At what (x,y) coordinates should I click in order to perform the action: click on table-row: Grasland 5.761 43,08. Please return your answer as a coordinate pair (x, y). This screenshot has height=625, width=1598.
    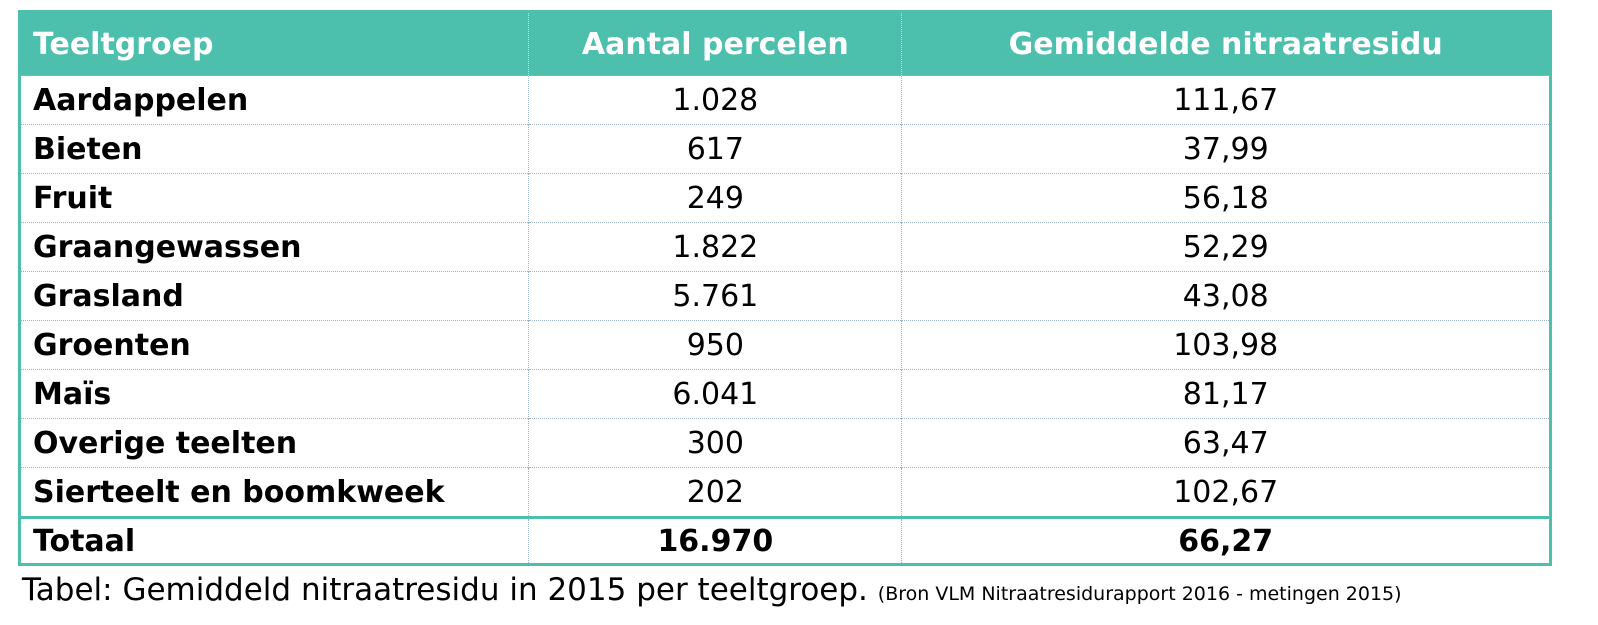
    Looking at the image, I should click on (785, 296).